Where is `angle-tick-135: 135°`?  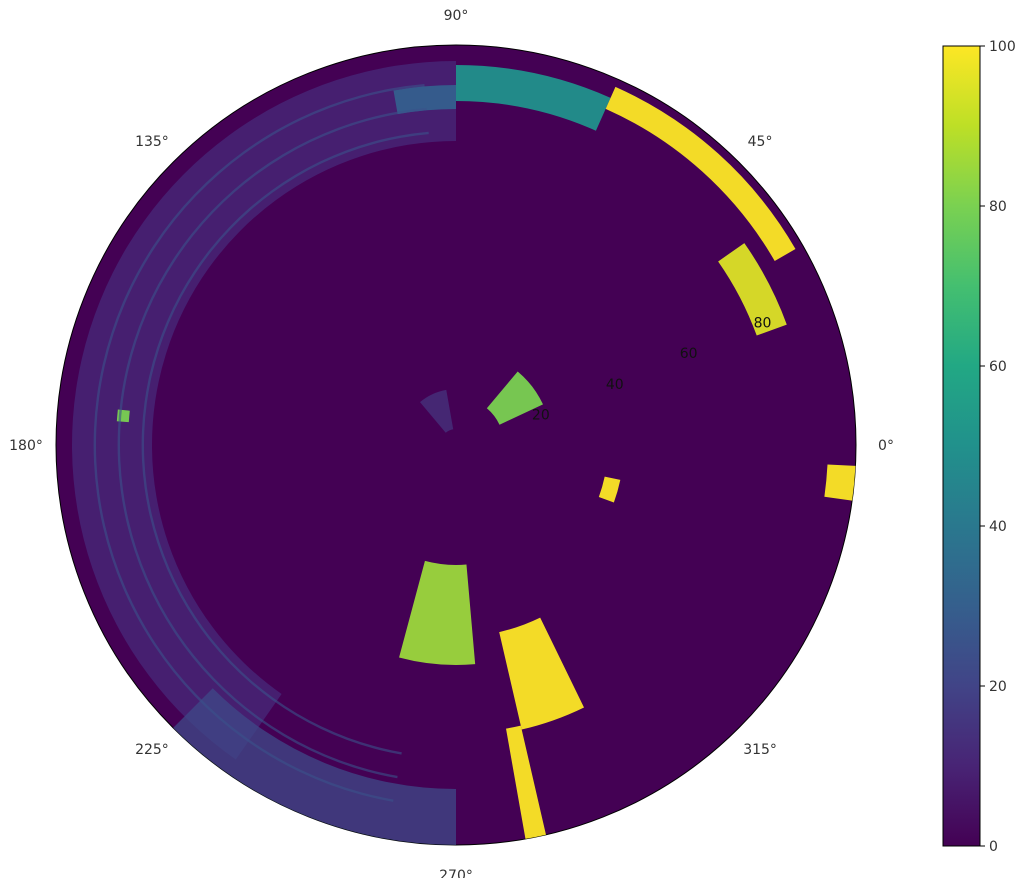
angle-tick-135: 135° is located at coordinates (152, 142).